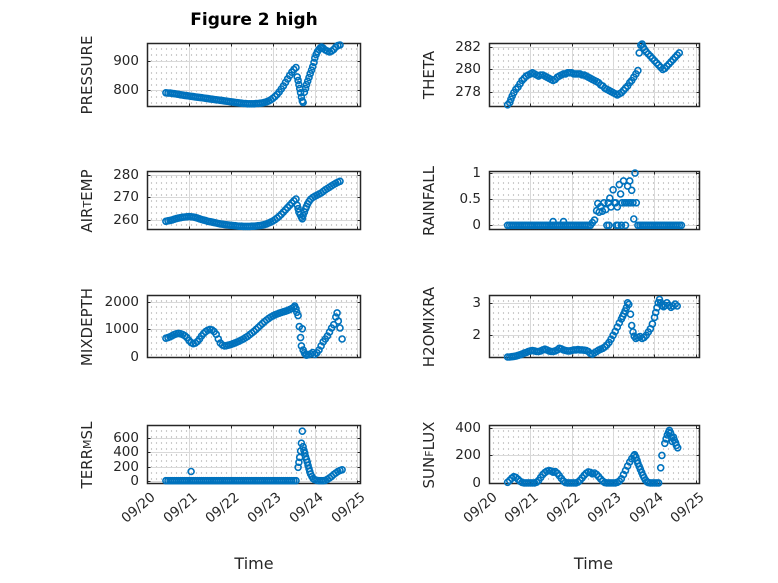 The image size is (778, 583). What do you see at coordinates (254, 20) in the screenshot?
I see `figure-title: Figure 2 high` at bounding box center [254, 20].